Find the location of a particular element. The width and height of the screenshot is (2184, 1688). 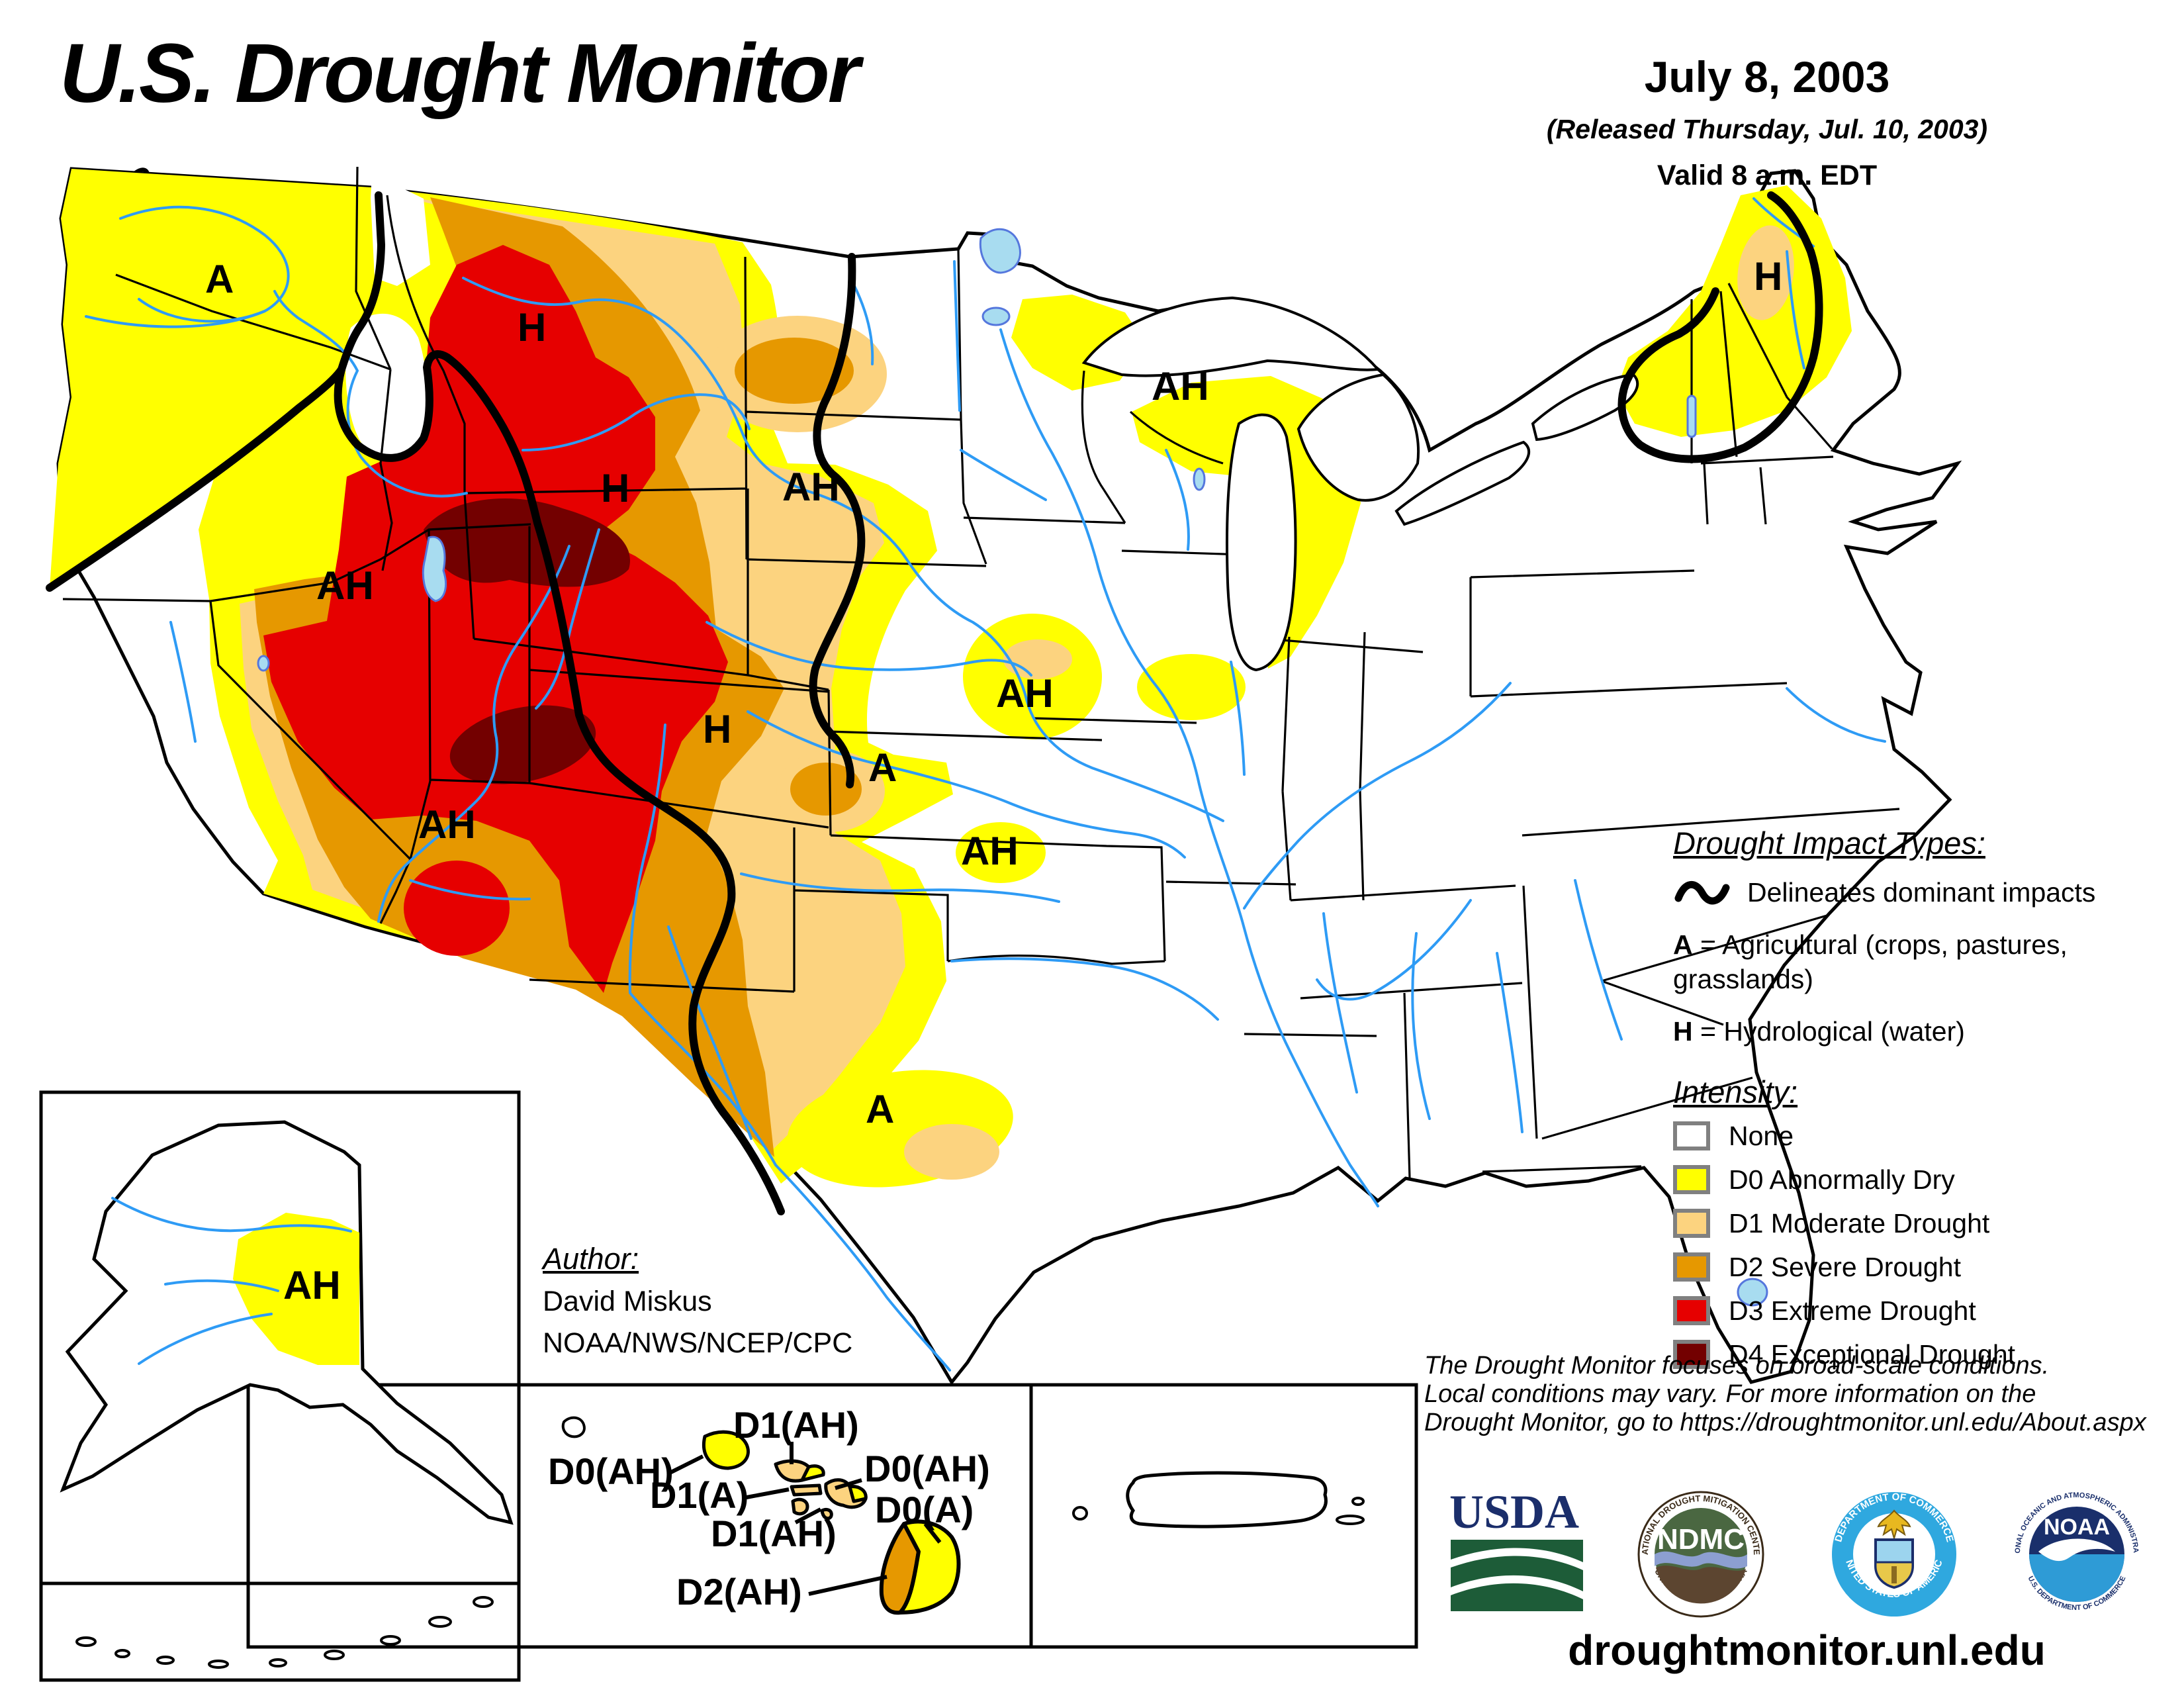

d3-west is located at coordinates (496, 619).